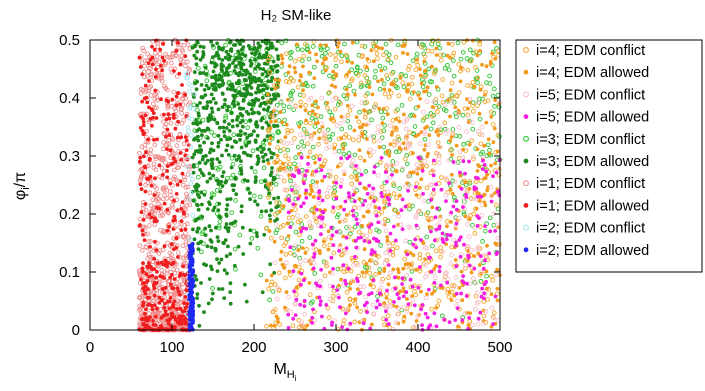 The image size is (705, 391). I want to click on y-tick-label: 0, so click(76, 330).